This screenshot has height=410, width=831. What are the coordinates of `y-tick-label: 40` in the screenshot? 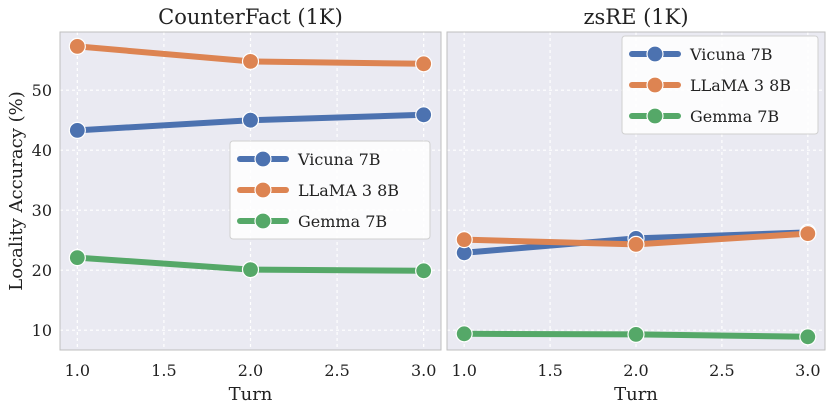 It's located at (42, 150).